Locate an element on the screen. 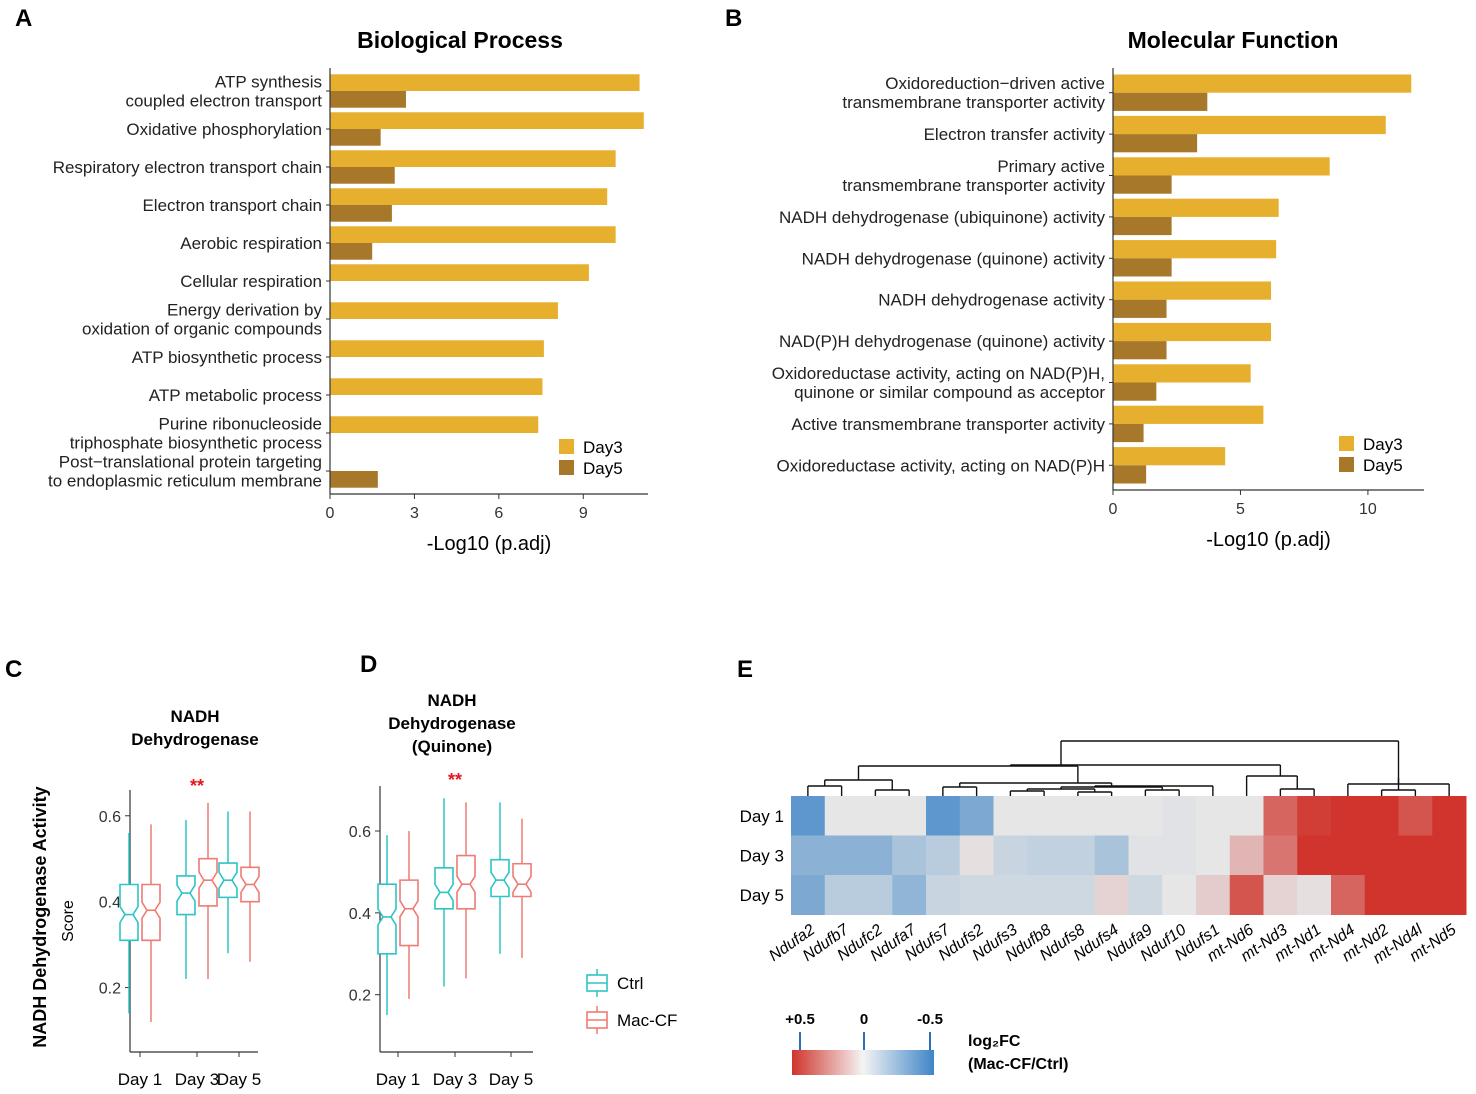  heat-cell-r2-c9 is located at coordinates (1111, 895).